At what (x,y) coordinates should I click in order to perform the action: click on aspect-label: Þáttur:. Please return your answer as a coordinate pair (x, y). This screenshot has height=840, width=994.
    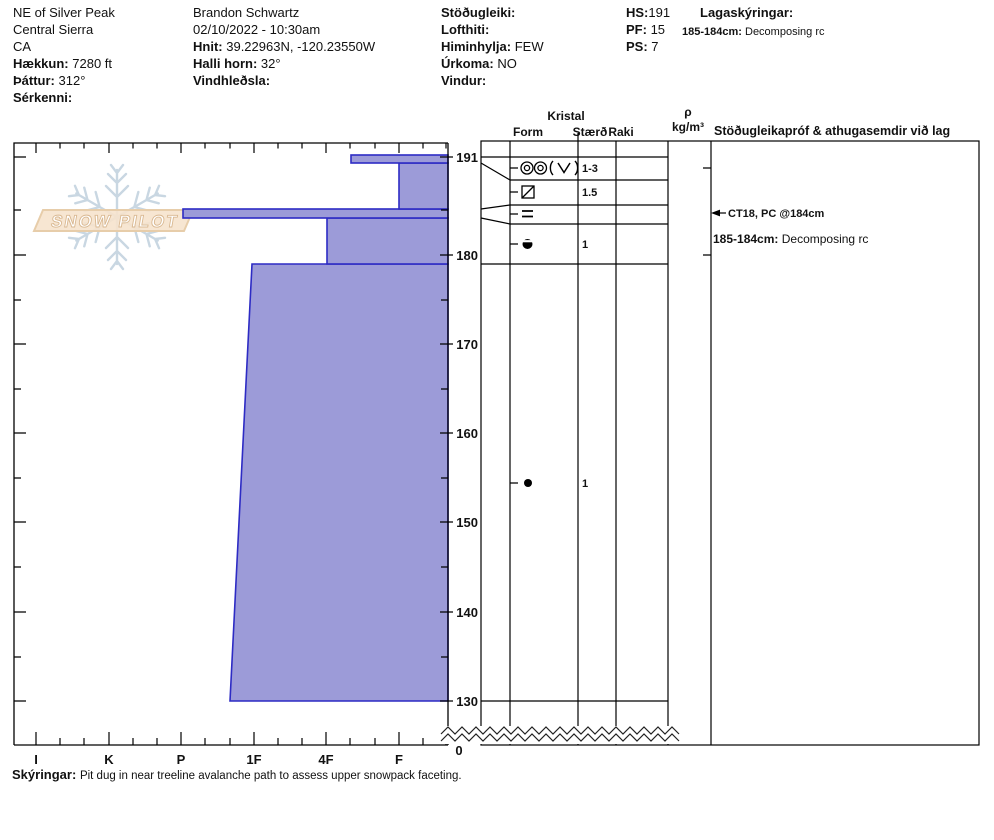
    Looking at the image, I should click on (34, 80).